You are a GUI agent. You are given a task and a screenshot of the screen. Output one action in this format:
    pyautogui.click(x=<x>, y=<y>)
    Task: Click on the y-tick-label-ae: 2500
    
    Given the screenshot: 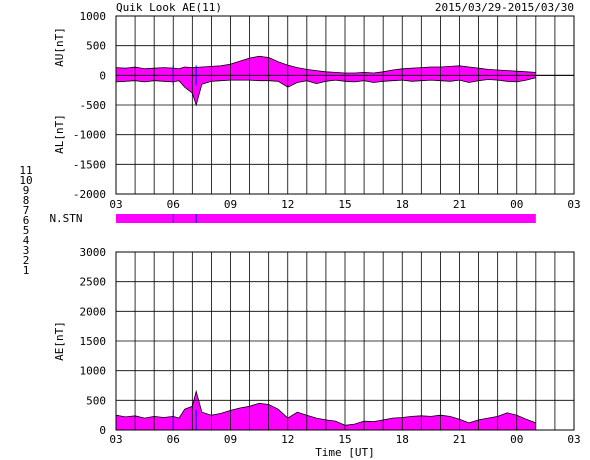 What is the action you would take?
    pyautogui.click(x=93, y=282)
    